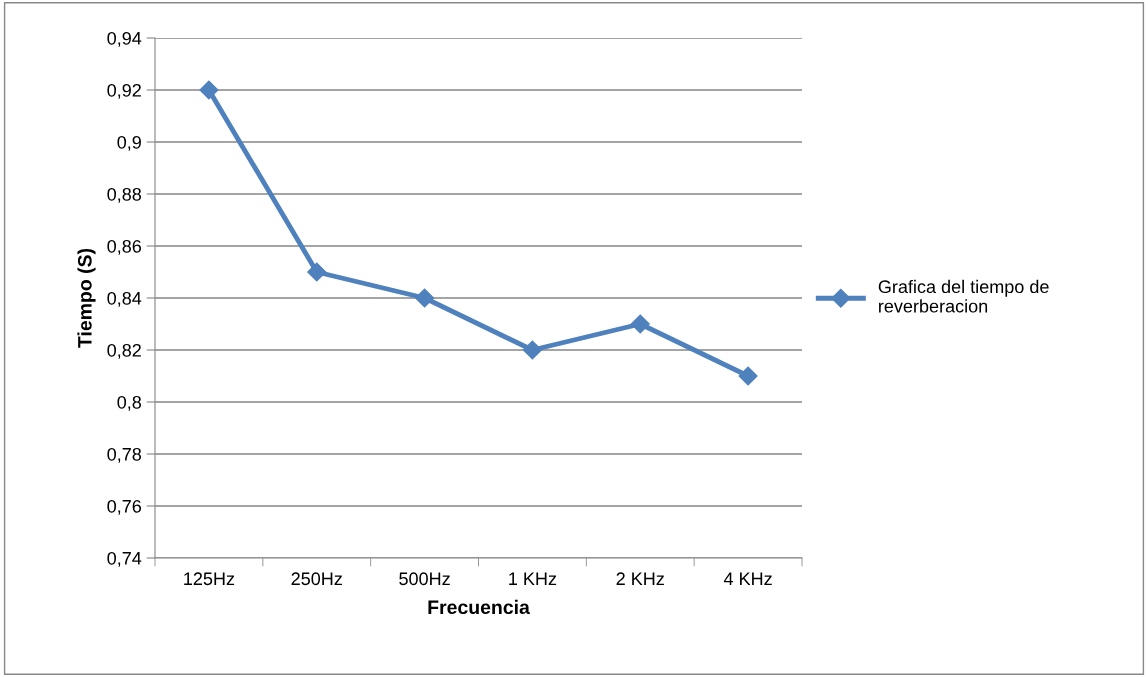  What do you see at coordinates (129, 403) in the screenshot?
I see `y-tick-label: 0,8` at bounding box center [129, 403].